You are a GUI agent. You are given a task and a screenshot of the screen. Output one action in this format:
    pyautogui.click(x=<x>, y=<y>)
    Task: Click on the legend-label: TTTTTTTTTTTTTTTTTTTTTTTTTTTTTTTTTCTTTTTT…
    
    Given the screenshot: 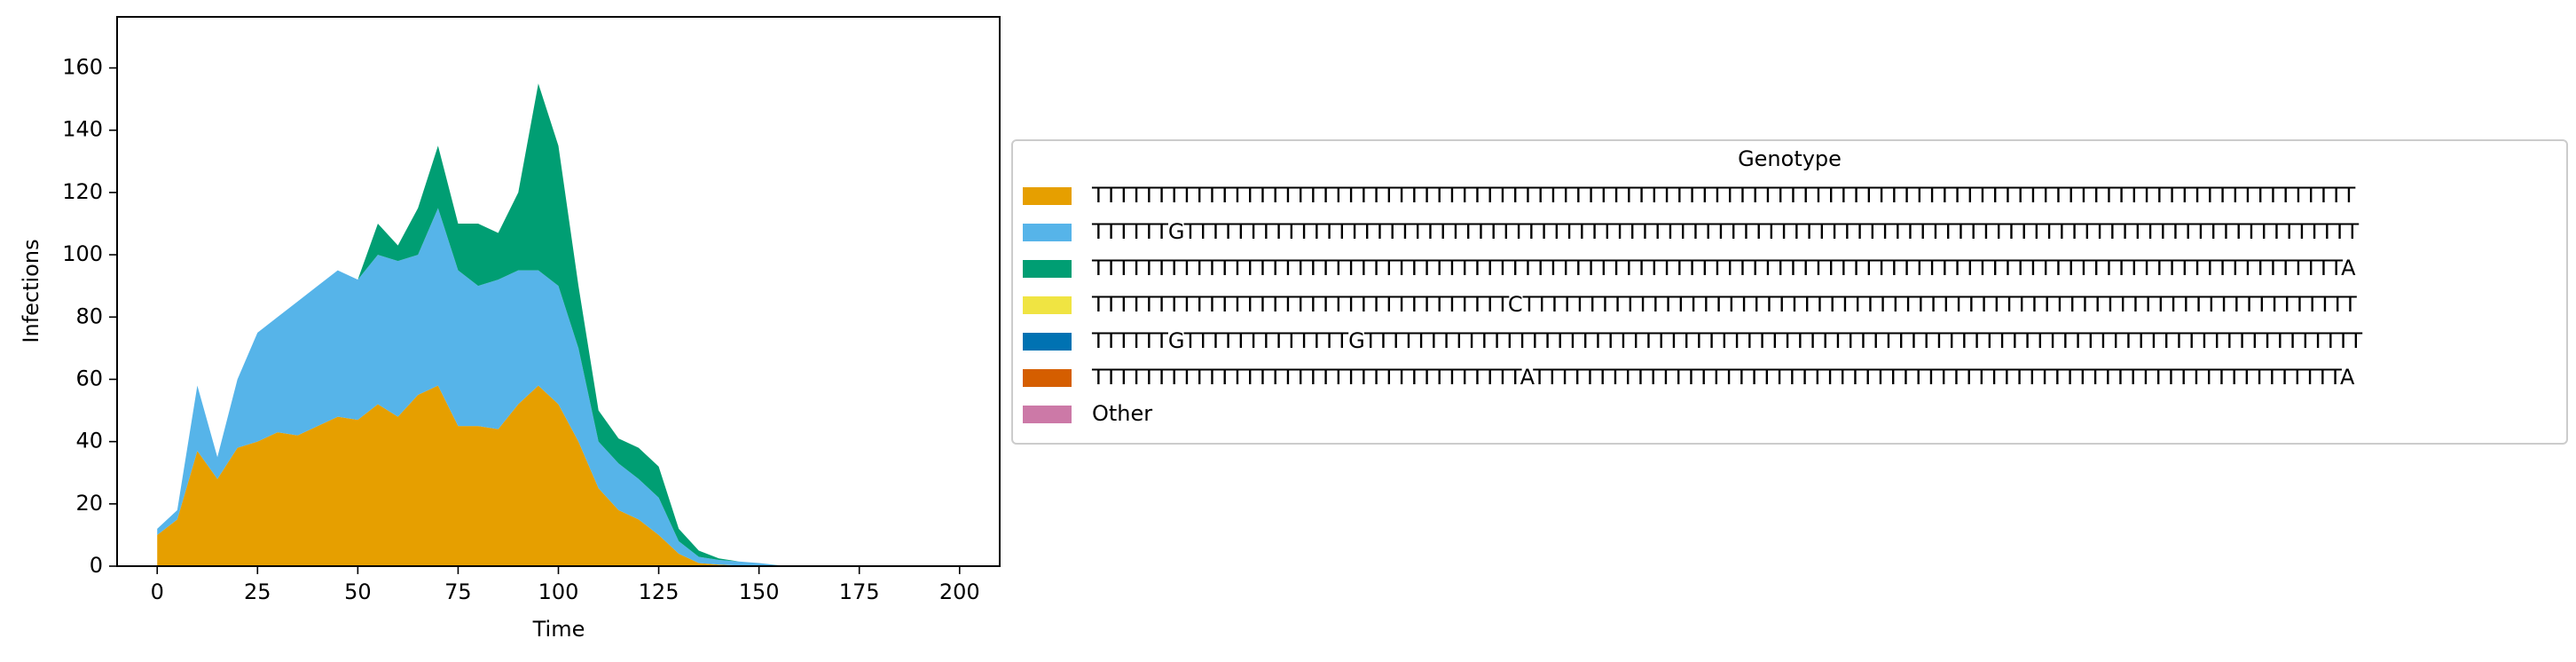 What is the action you would take?
    pyautogui.click(x=1724, y=304)
    